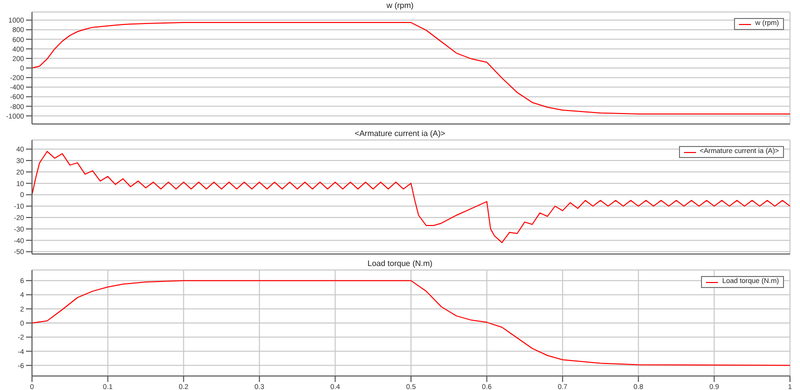 The image size is (800, 390). Describe the element at coordinates (400, 5) in the screenshot. I see `chart-title: w (rpm)` at that location.